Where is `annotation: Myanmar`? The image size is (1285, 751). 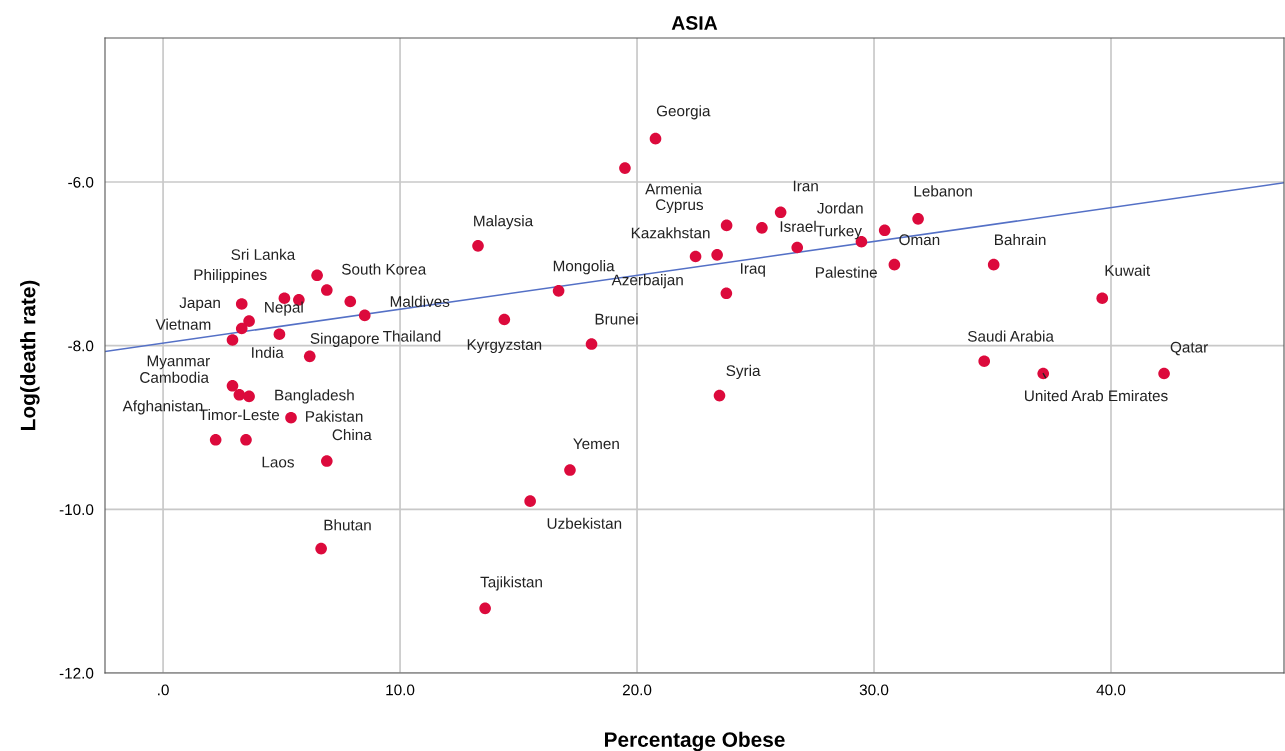 annotation: Myanmar is located at coordinates (178, 362).